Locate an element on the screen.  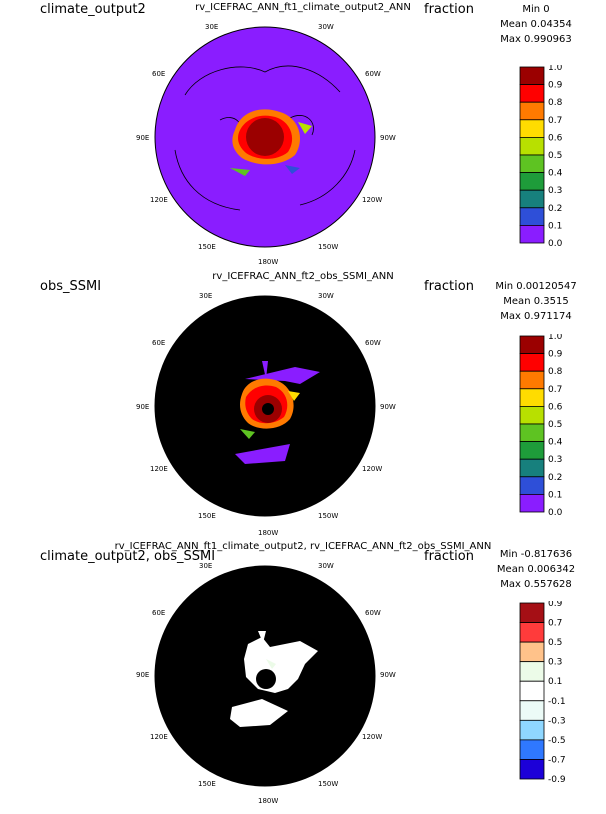
stat-mean: Mean 0.04354 is located at coordinates (536, 24).